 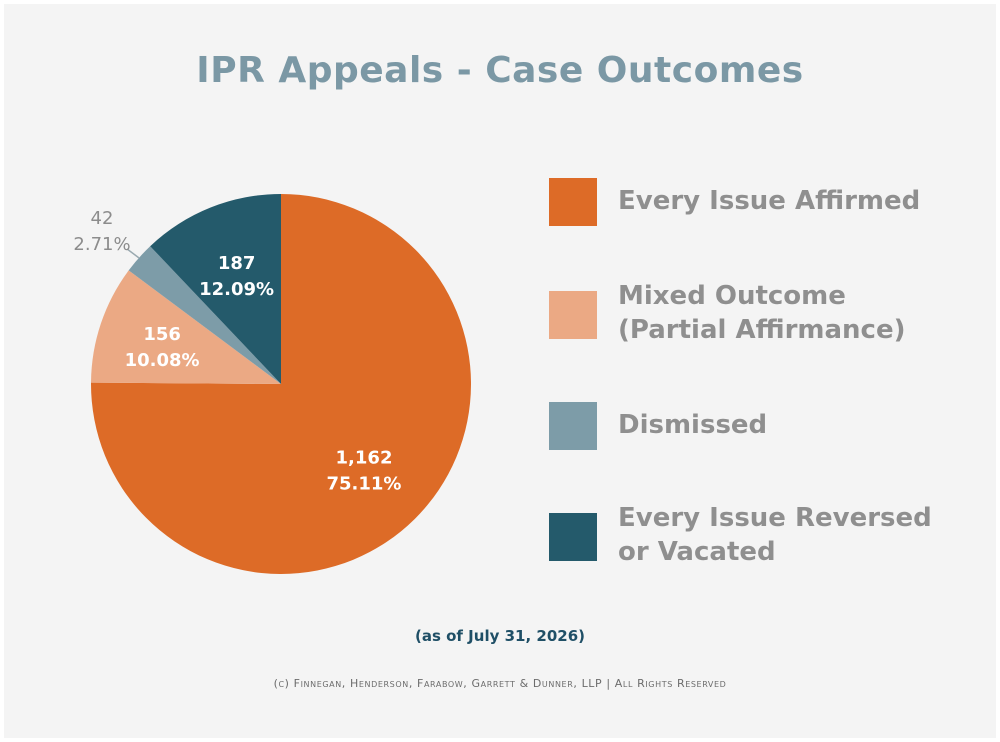 What do you see at coordinates (237, 263) in the screenshot?
I see `data-label-value-reversed: 187` at bounding box center [237, 263].